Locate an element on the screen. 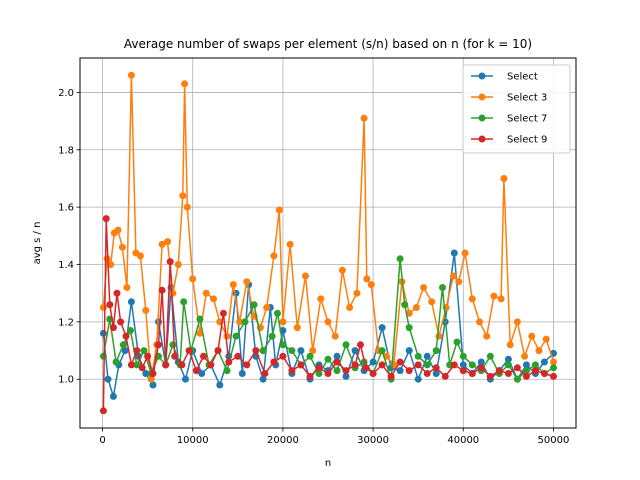  x-tick-label: 20000 is located at coordinates (283, 440).